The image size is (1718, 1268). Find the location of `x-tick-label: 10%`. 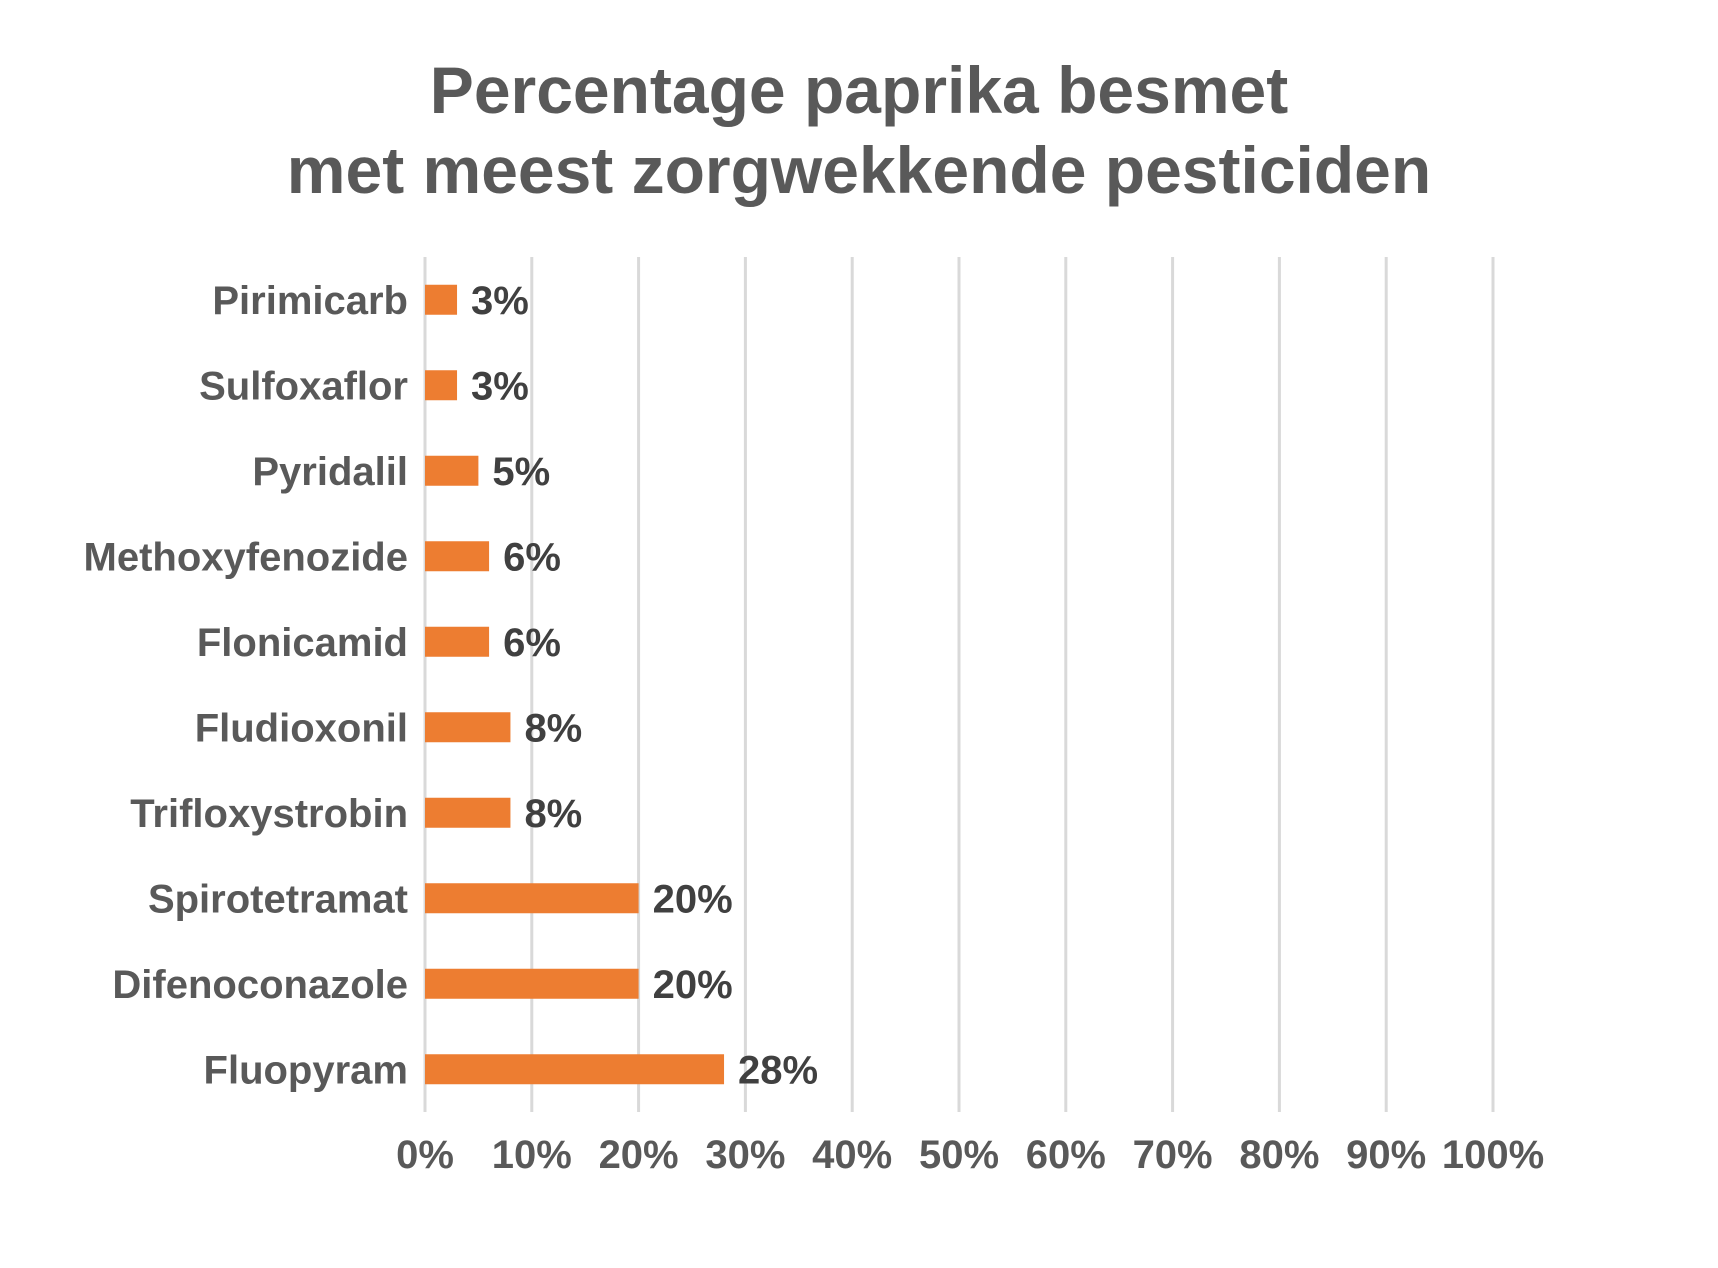

x-tick-label: 10% is located at coordinates (532, 1155).